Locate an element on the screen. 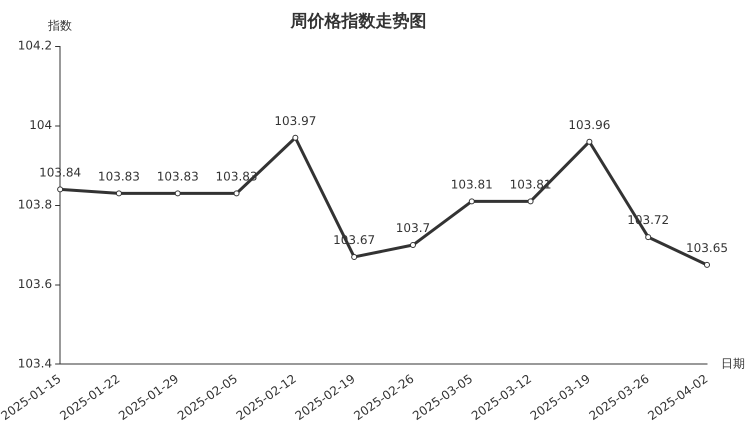 The height and width of the screenshot is (427, 752). data-label: 103.7 is located at coordinates (413, 228).